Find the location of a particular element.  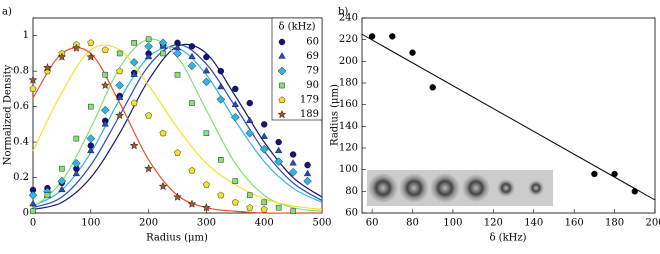

panel-label: b) is located at coordinates (343, 12).